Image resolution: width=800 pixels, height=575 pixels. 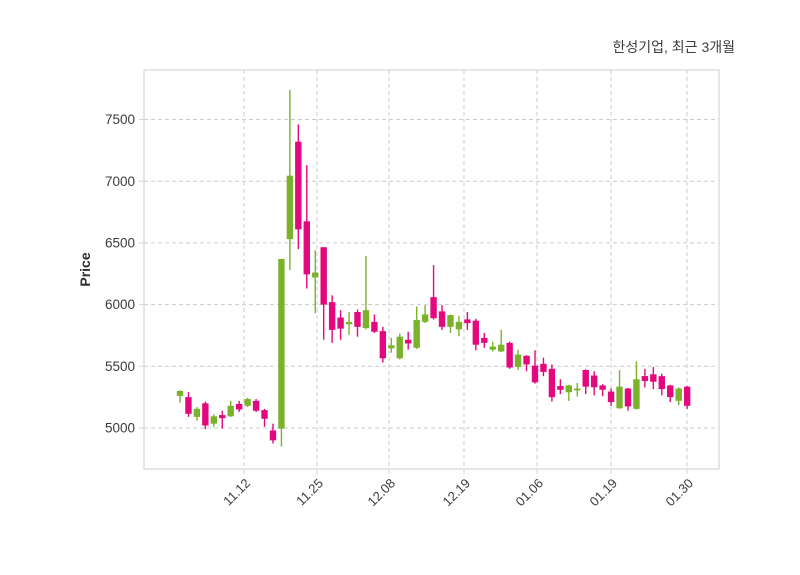 I want to click on y-axis-label: Price, so click(x=85, y=269).